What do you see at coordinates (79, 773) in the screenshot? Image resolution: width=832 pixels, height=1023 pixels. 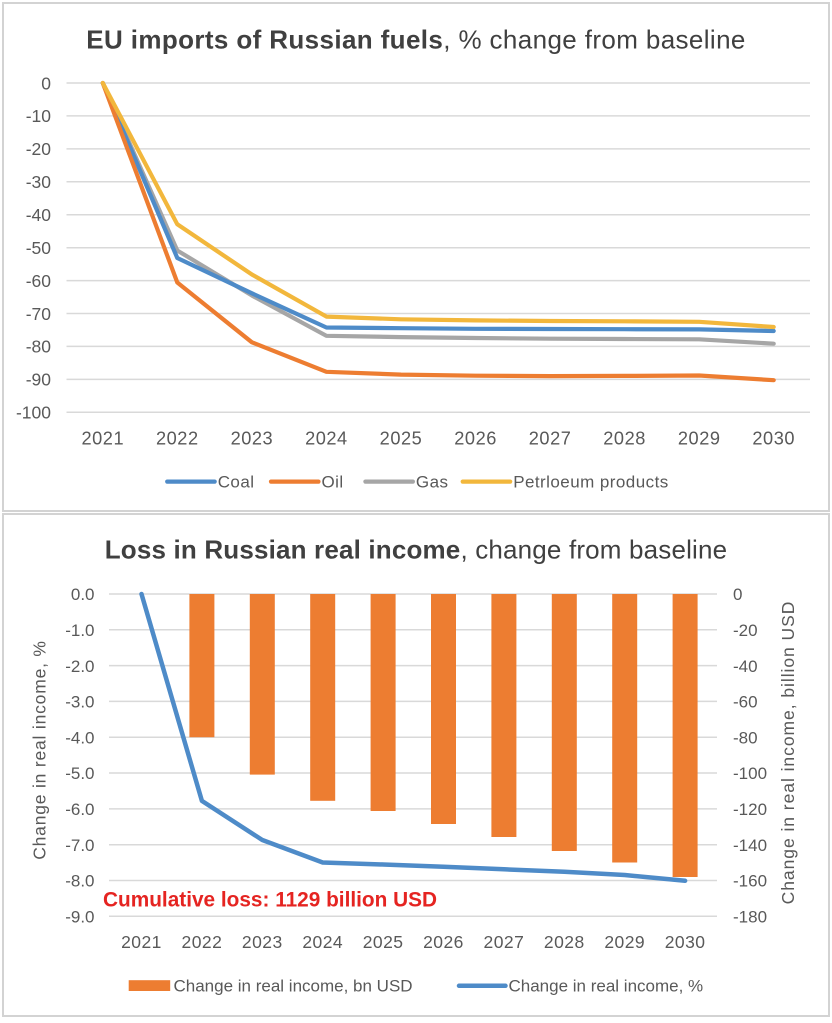 I see `svg-text: -5.0` at bounding box center [79, 773].